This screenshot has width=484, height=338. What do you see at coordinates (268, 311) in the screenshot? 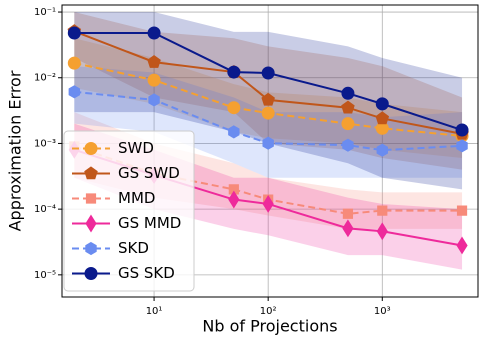
I see `x-tick-label: 10²` at bounding box center [268, 311].